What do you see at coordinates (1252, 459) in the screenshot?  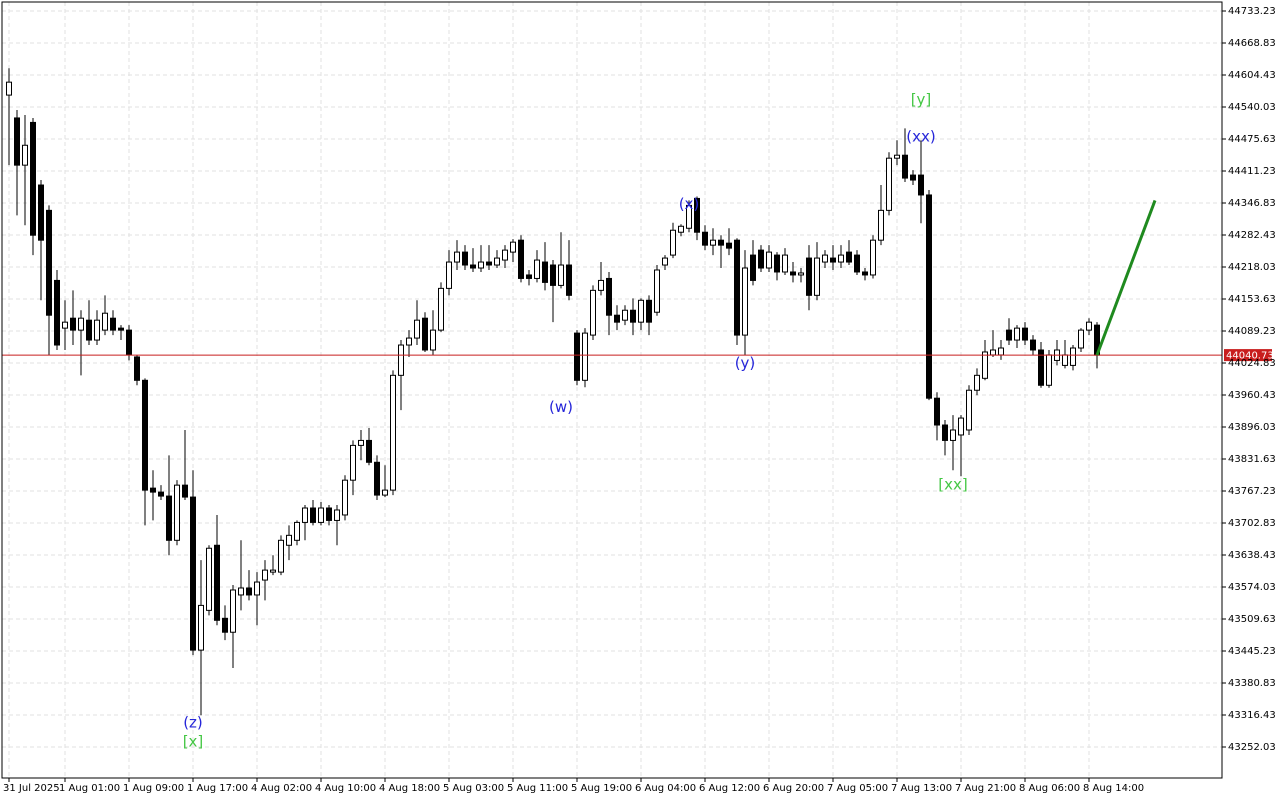 I see `y-tick-label: 43831.63` at bounding box center [1252, 459].